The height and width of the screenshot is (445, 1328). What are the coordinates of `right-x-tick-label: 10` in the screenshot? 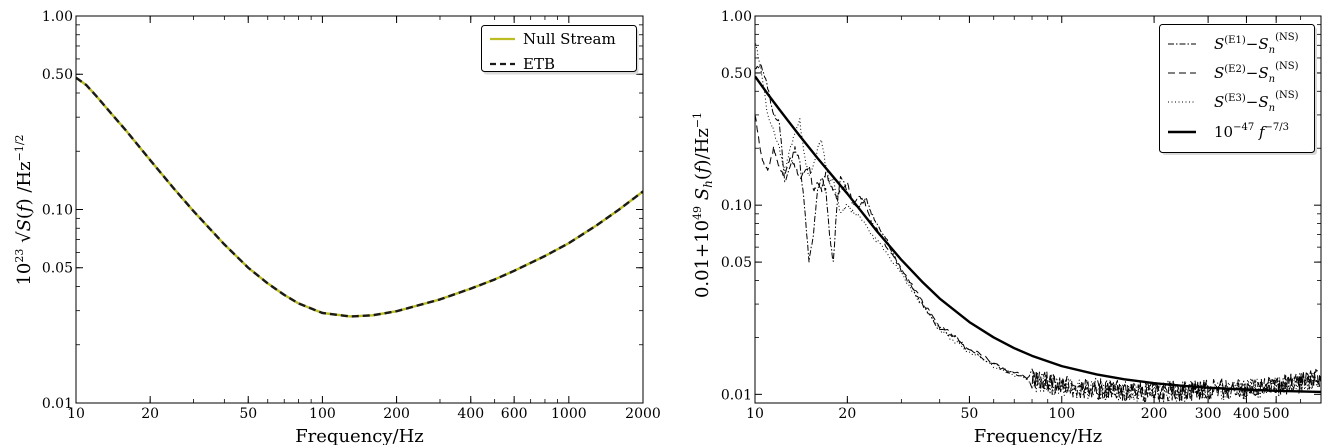 It's located at (755, 414).